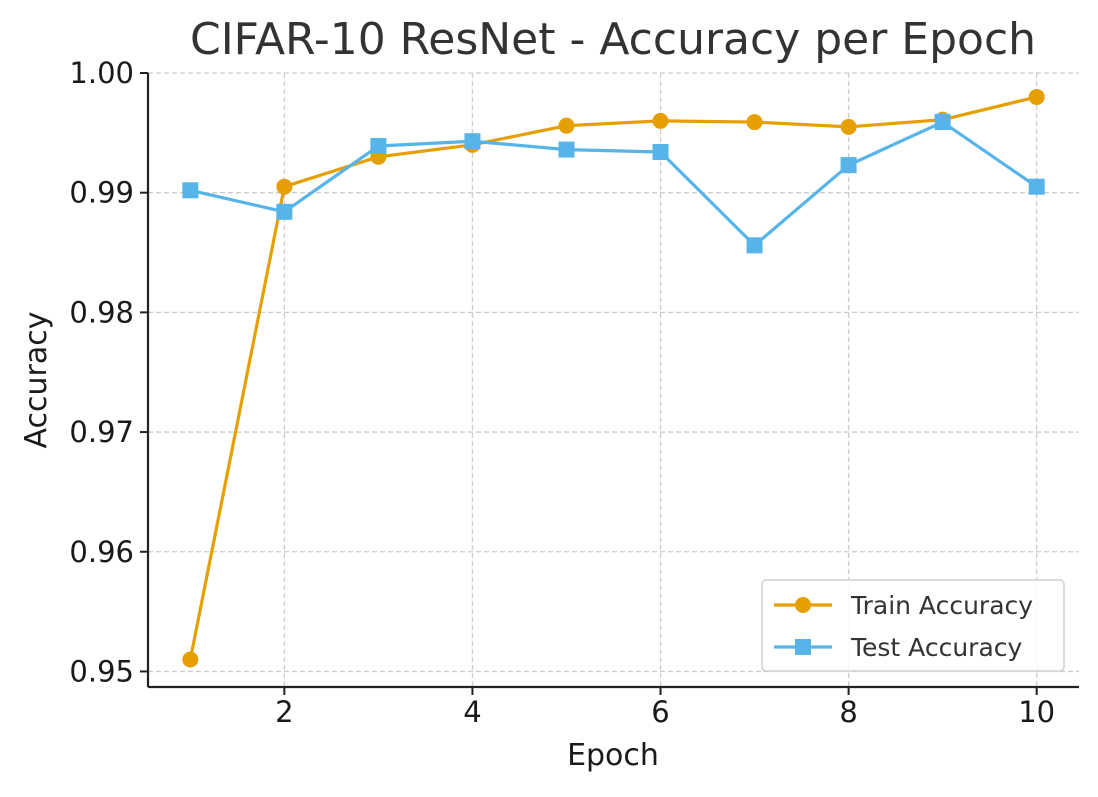 The height and width of the screenshot is (797, 1098). I want to click on legend-box, so click(913, 625).